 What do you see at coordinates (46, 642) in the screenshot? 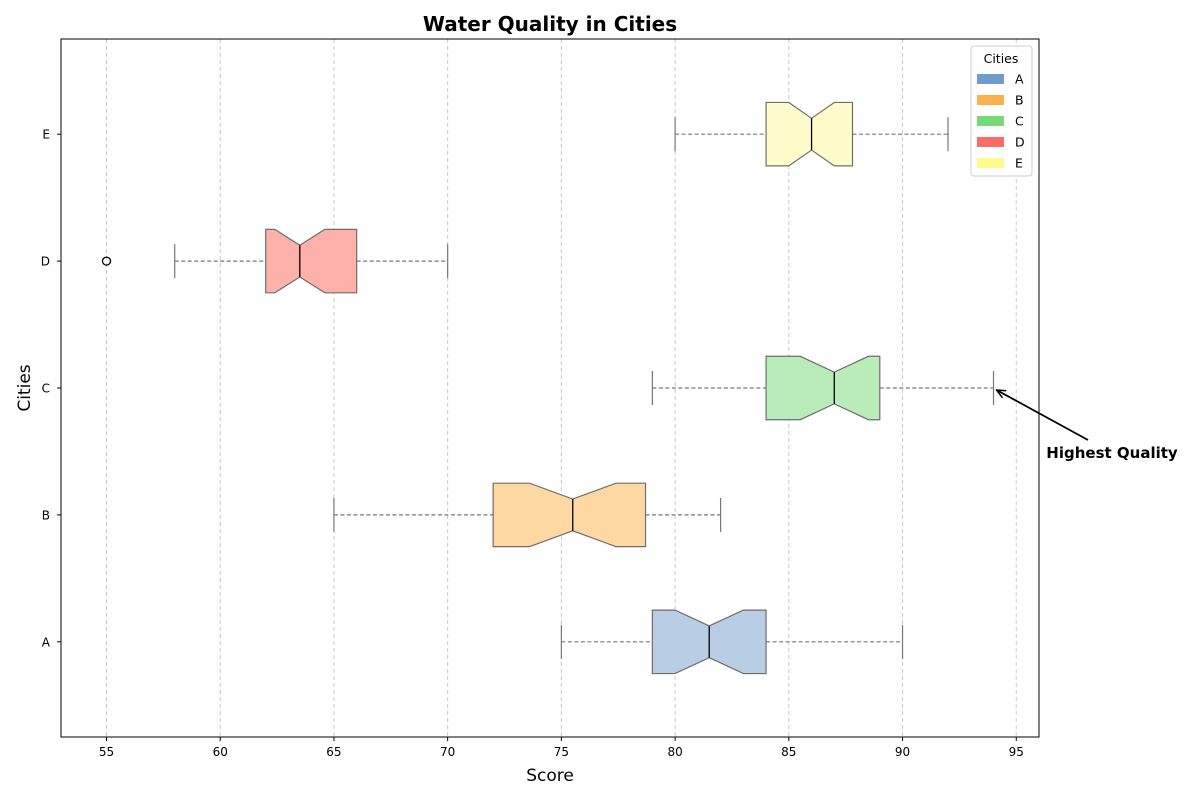
I see `y-tick-label: A` at bounding box center [46, 642].